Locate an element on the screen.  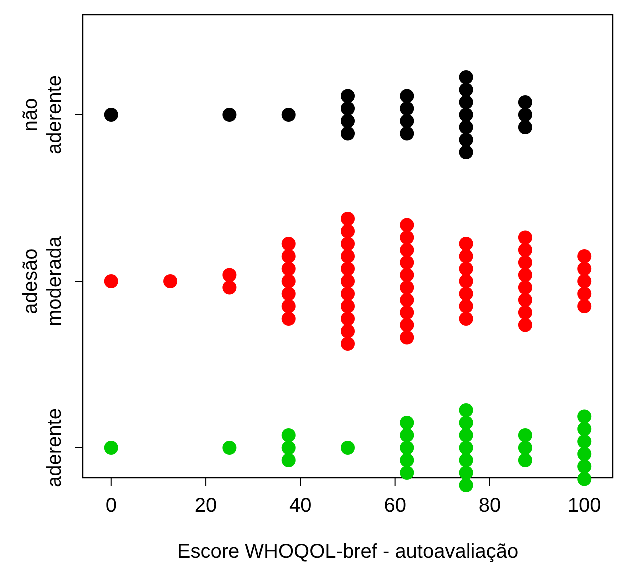
x-tick-label: 0 is located at coordinates (111, 506).